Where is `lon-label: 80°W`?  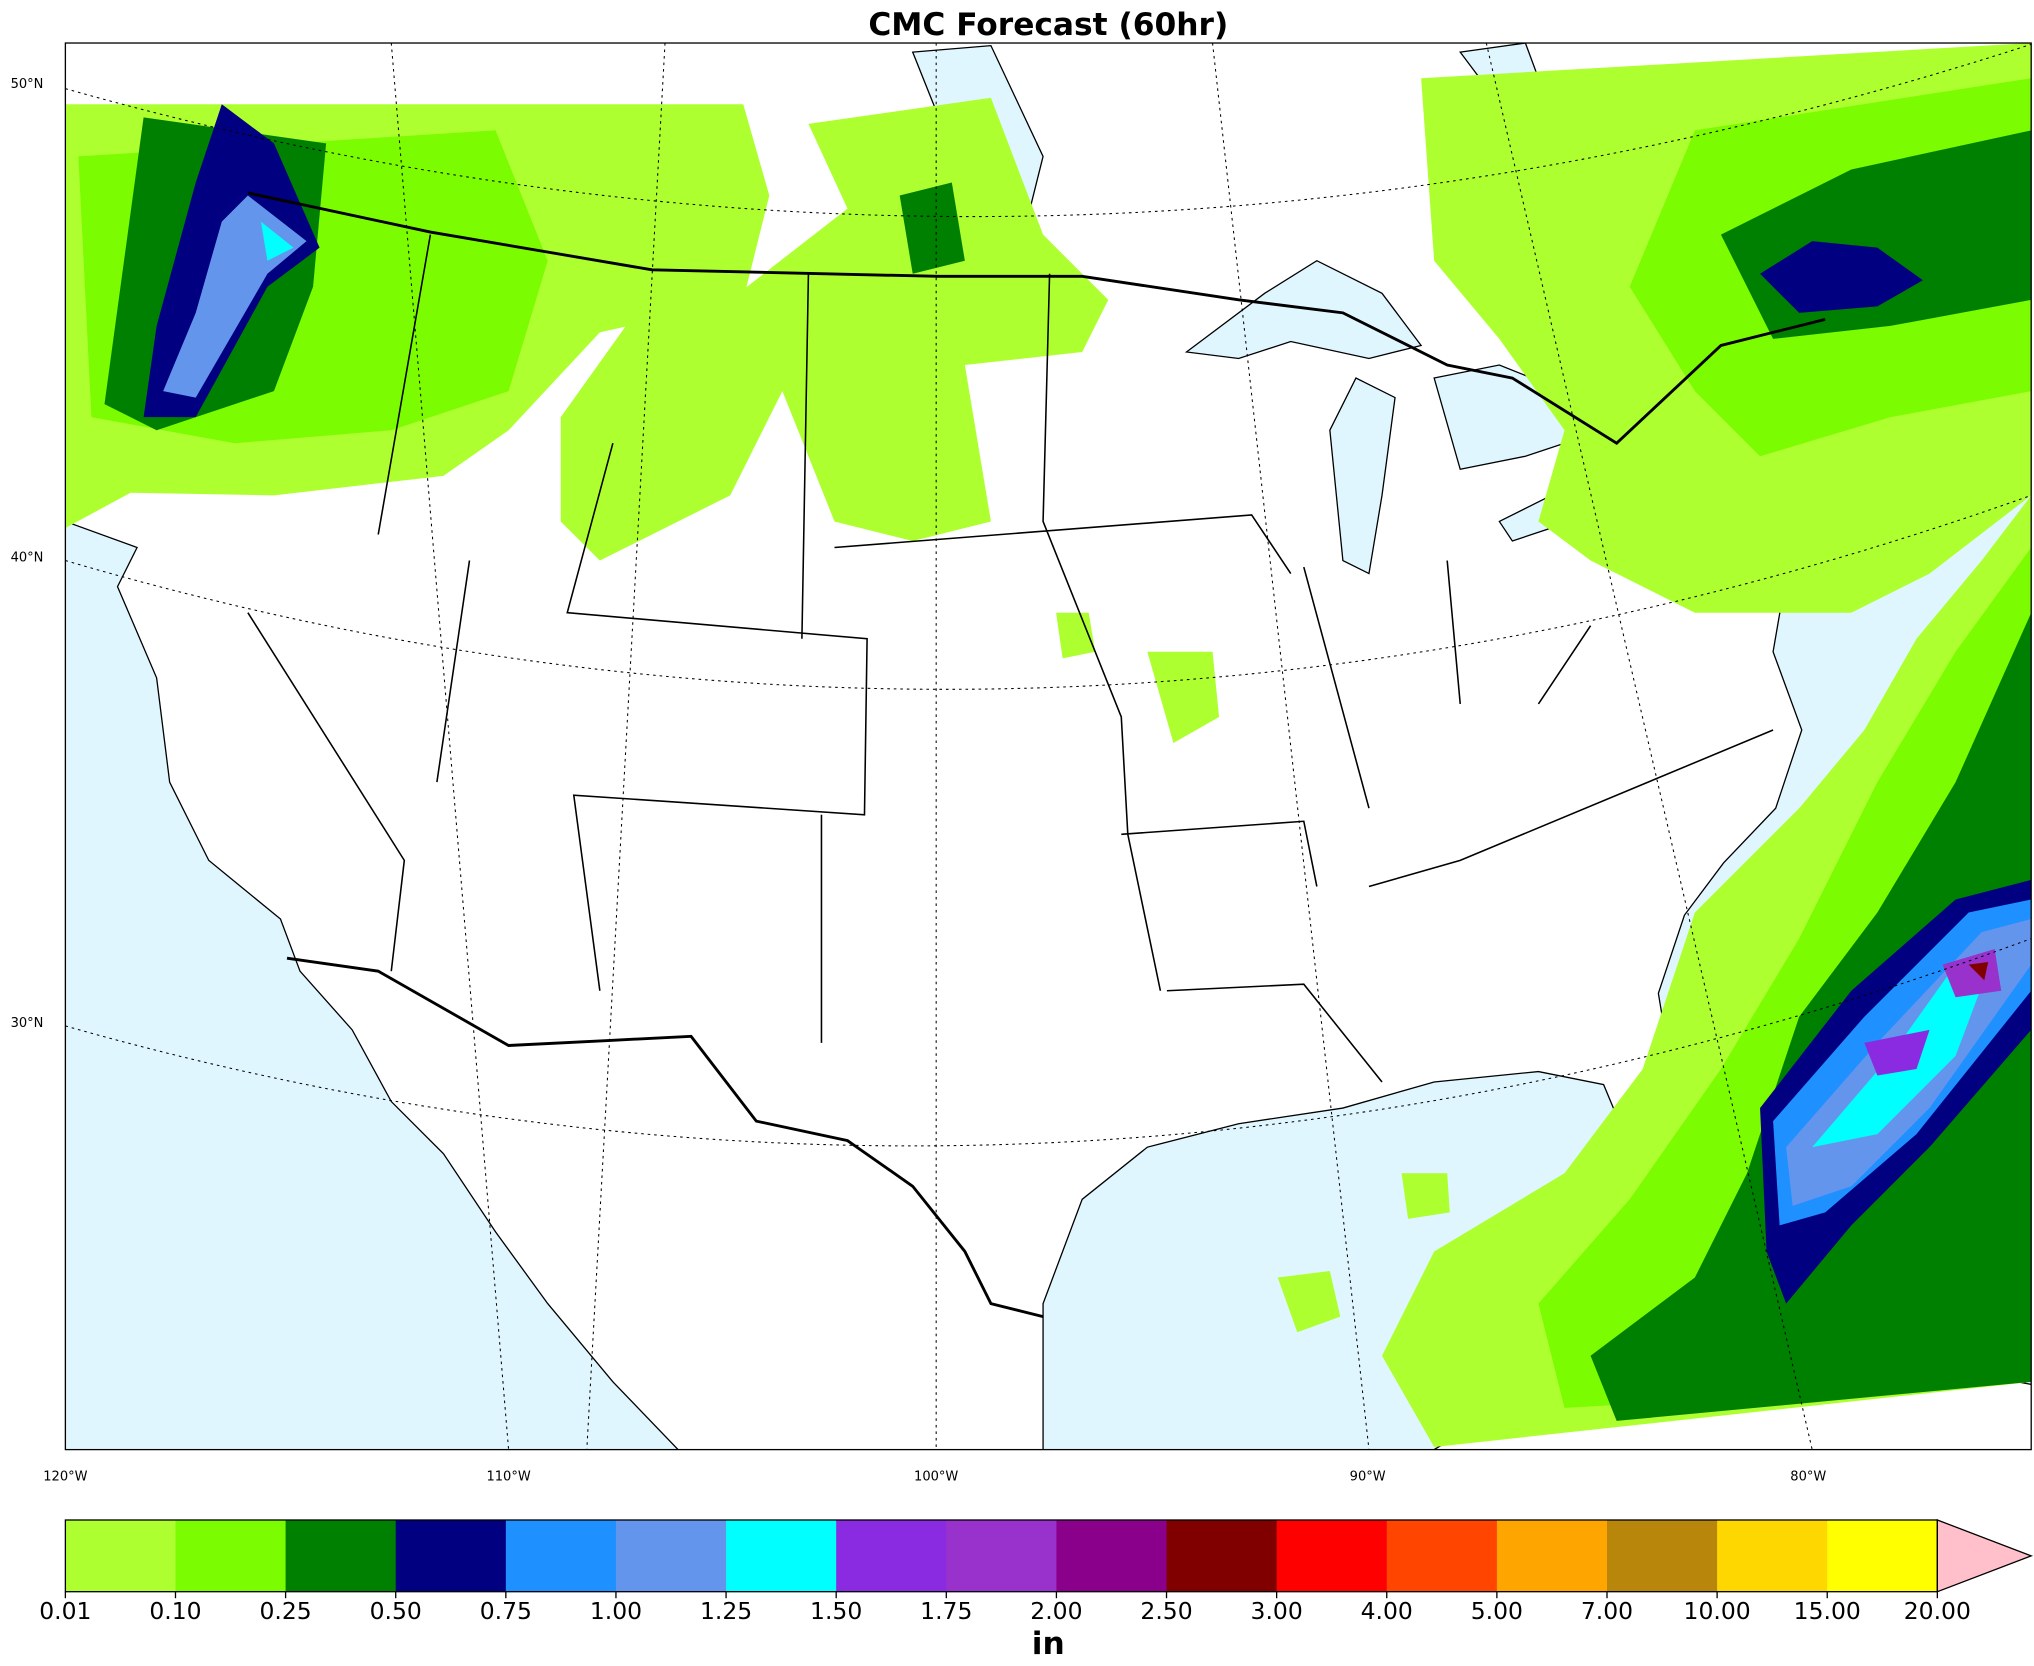
lon-label: 80°W is located at coordinates (1808, 1476).